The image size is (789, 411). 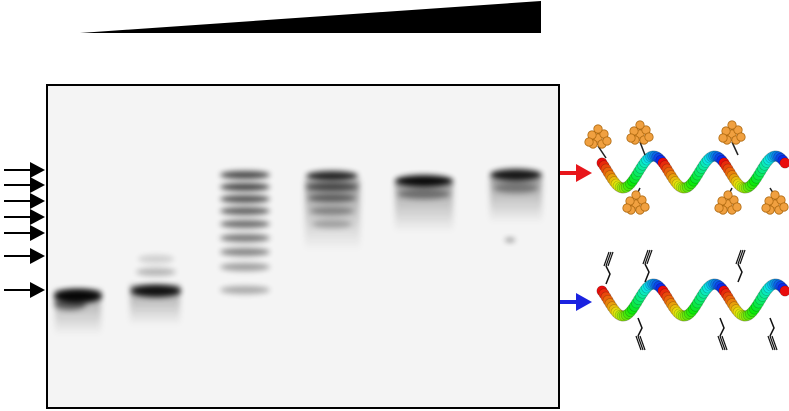 I want to click on gel-smear, so click(x=332, y=215).